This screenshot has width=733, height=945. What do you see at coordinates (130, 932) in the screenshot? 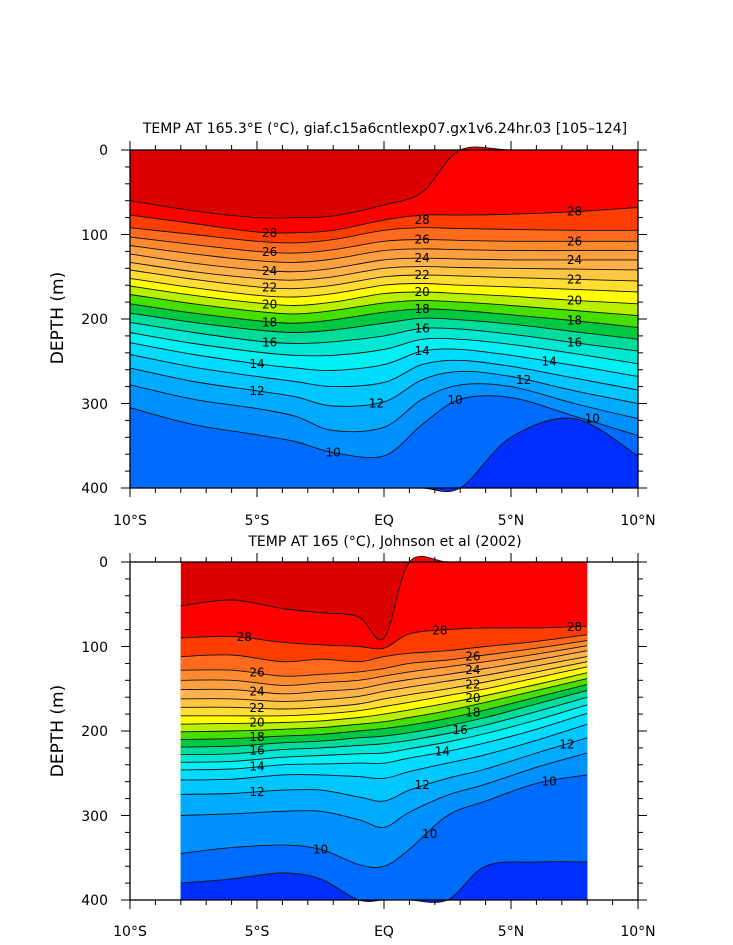
I see `x-tick-label: 10°S` at bounding box center [130, 932].